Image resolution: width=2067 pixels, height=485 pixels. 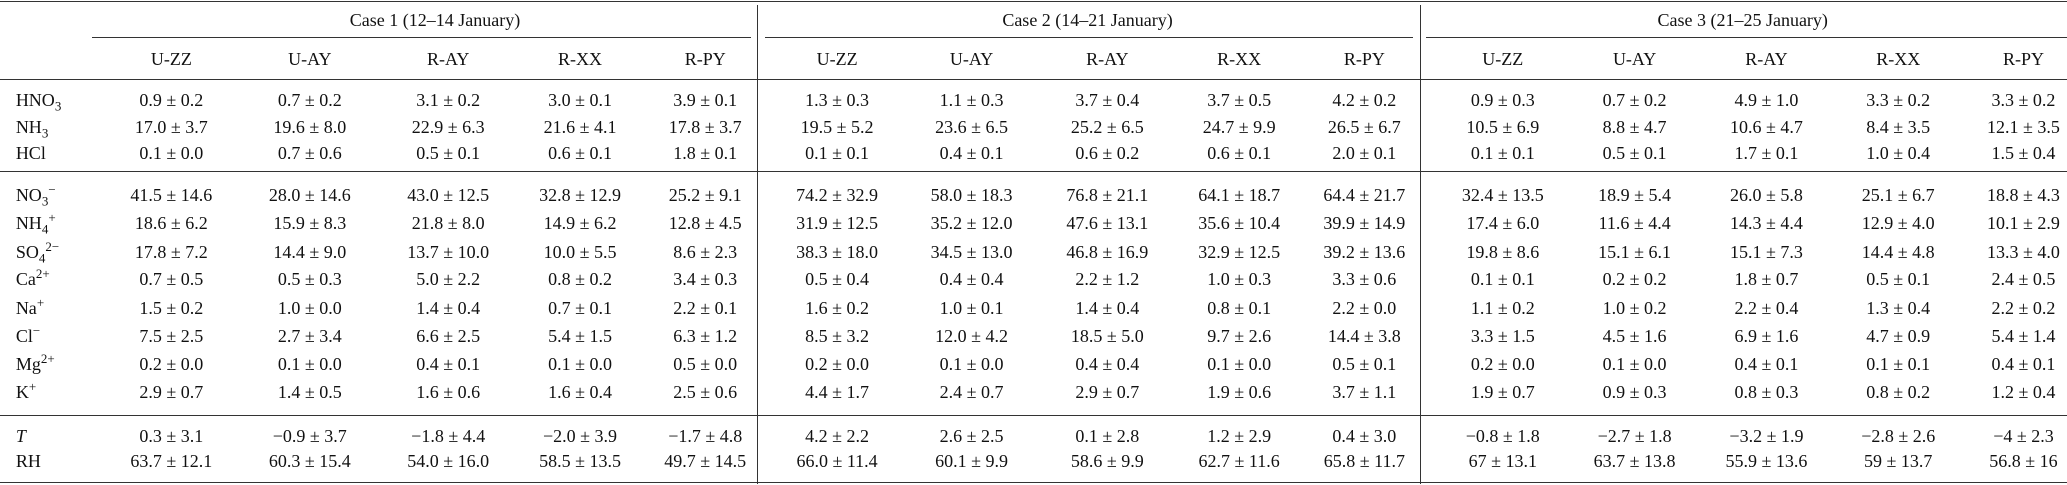 What do you see at coordinates (1107, 251) in the screenshot?
I see `cell: 46.8 ± 16.9` at bounding box center [1107, 251].